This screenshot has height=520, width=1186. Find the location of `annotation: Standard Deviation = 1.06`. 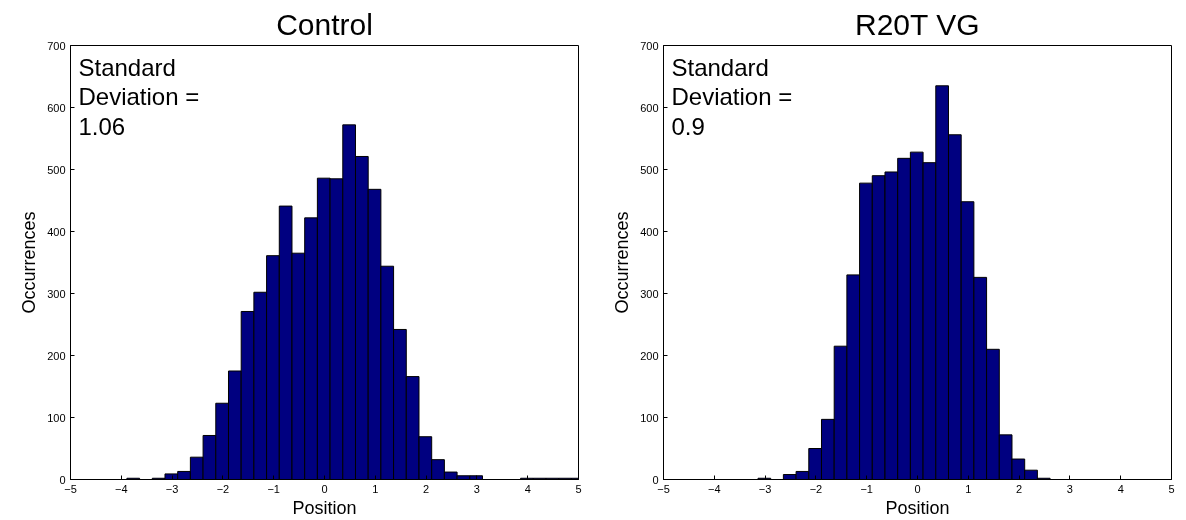

annotation: Standard Deviation = 1.06 is located at coordinates (139, 96).